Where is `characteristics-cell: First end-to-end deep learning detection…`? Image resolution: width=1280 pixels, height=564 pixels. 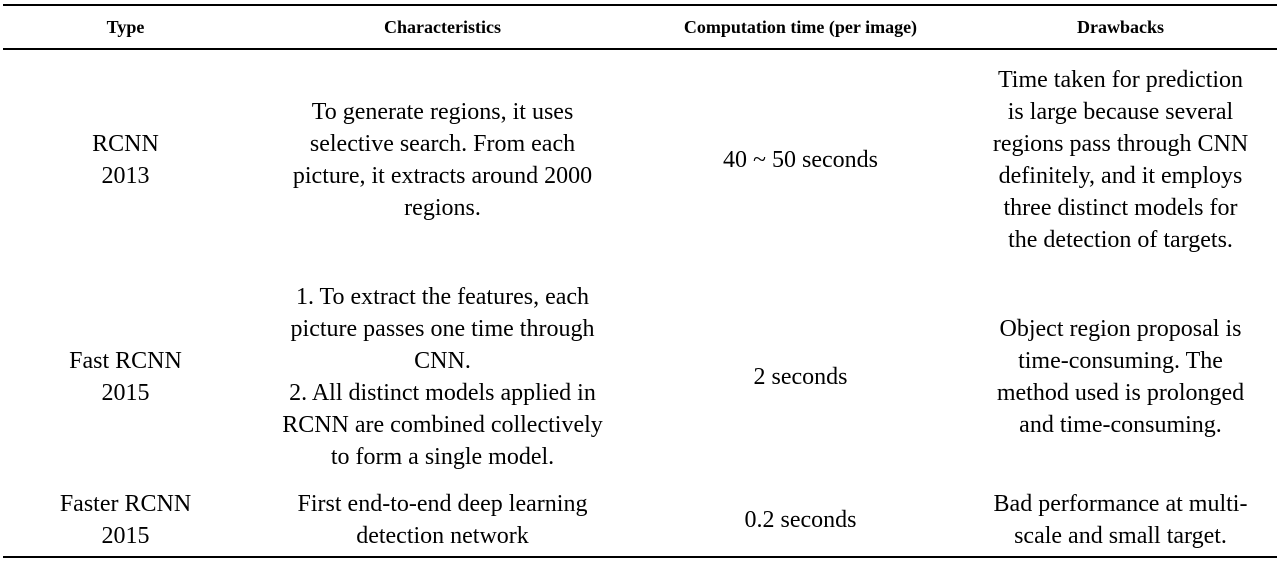
characteristics-cell: First end-to-end deep learning detection… is located at coordinates (442, 520).